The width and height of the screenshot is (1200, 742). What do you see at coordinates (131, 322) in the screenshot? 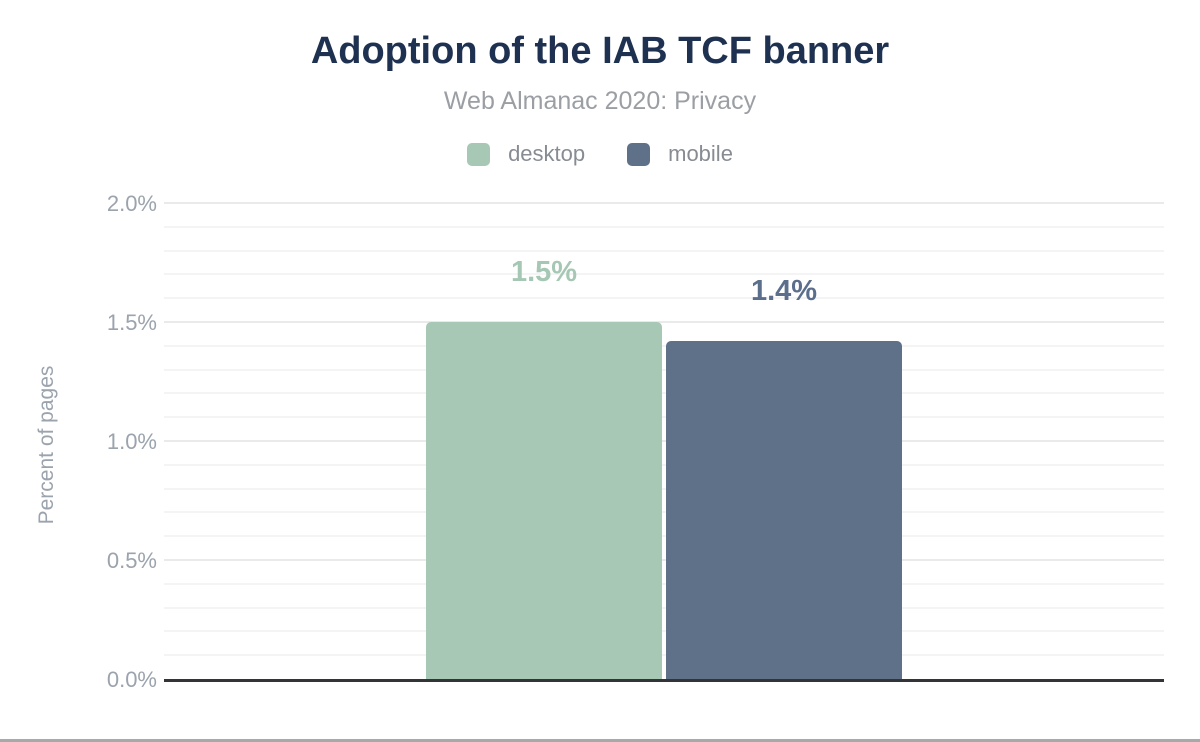
I see `y-tick-label: 1.5%` at bounding box center [131, 322].